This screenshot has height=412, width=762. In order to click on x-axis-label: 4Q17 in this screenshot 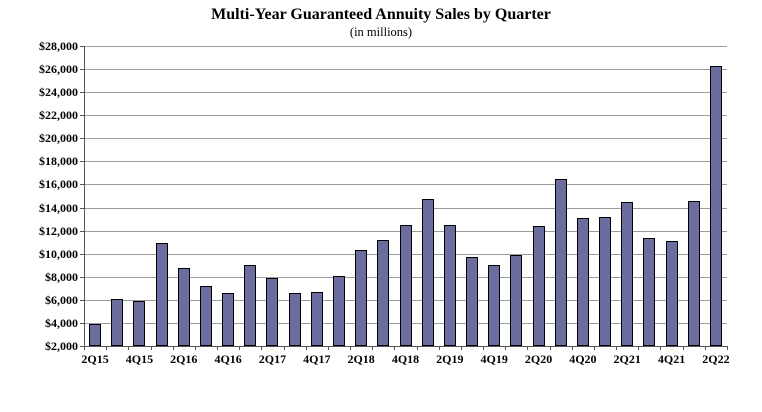, I will do `click(317, 359)`.